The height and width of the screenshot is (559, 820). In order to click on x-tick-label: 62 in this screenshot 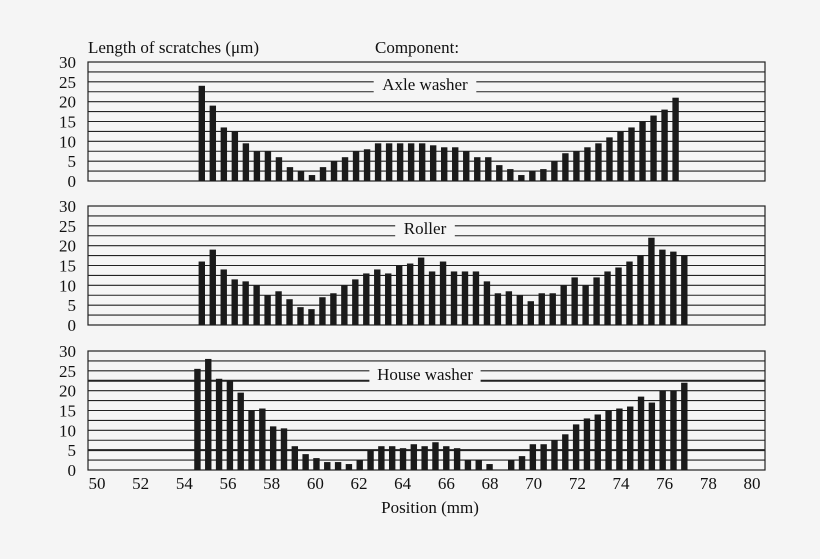, I will do `click(359, 483)`.